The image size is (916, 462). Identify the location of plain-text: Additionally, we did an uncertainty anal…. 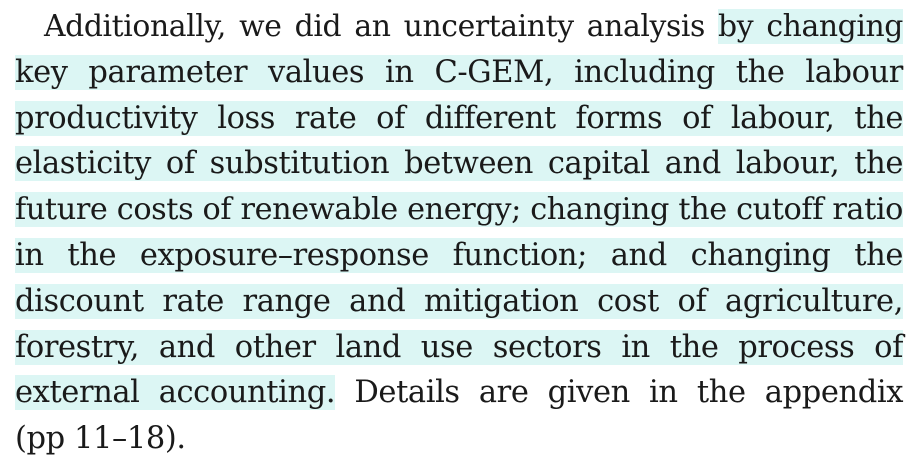
(381, 26).